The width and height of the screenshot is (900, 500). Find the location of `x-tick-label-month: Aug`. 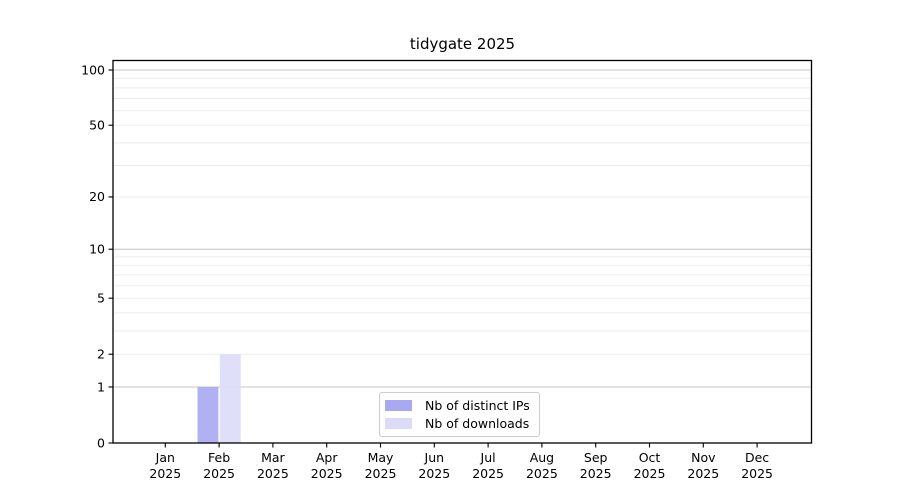

x-tick-label-month: Aug is located at coordinates (542, 457).